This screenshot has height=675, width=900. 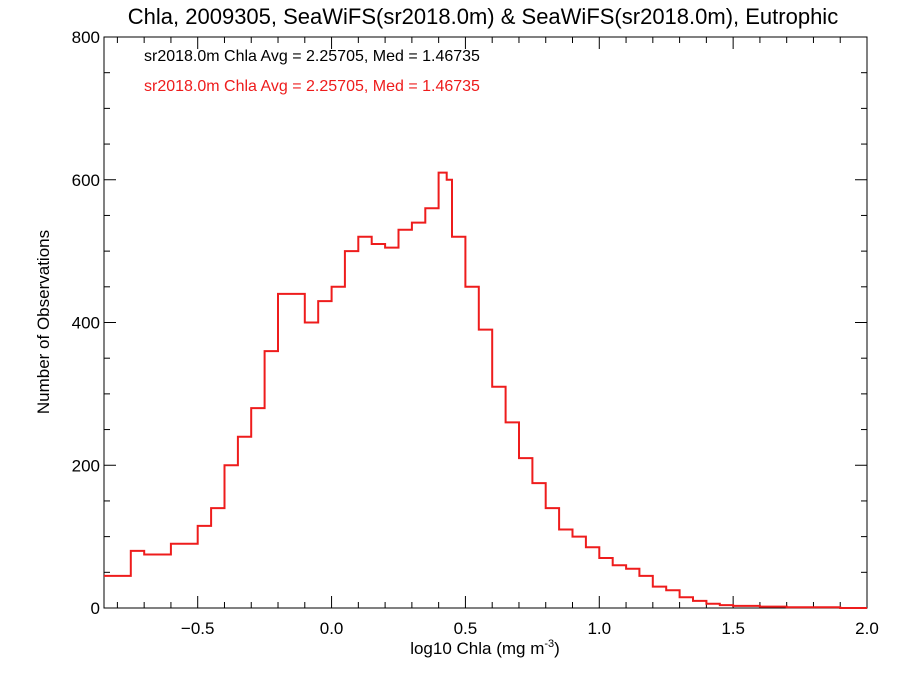 I want to click on y-tick-label: 600, so click(x=86, y=180).